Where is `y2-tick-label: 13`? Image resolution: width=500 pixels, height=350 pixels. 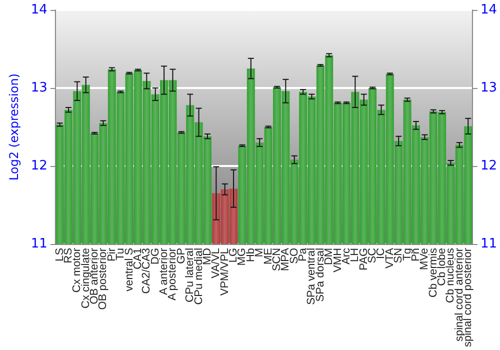 y2-tick-label: 13 is located at coordinates (489, 88).